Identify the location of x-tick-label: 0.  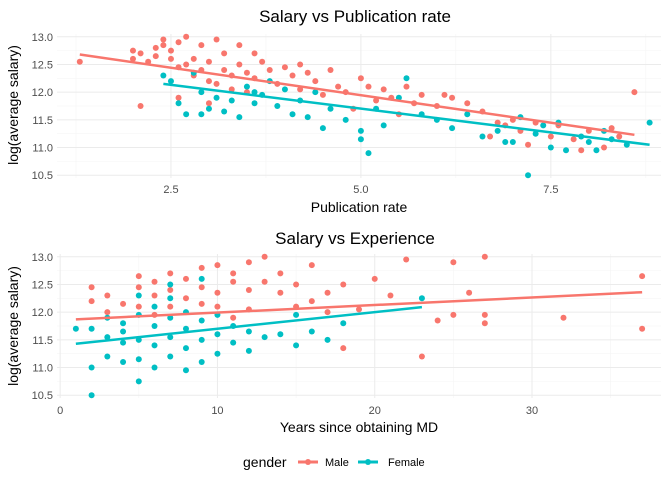
(60, 411).